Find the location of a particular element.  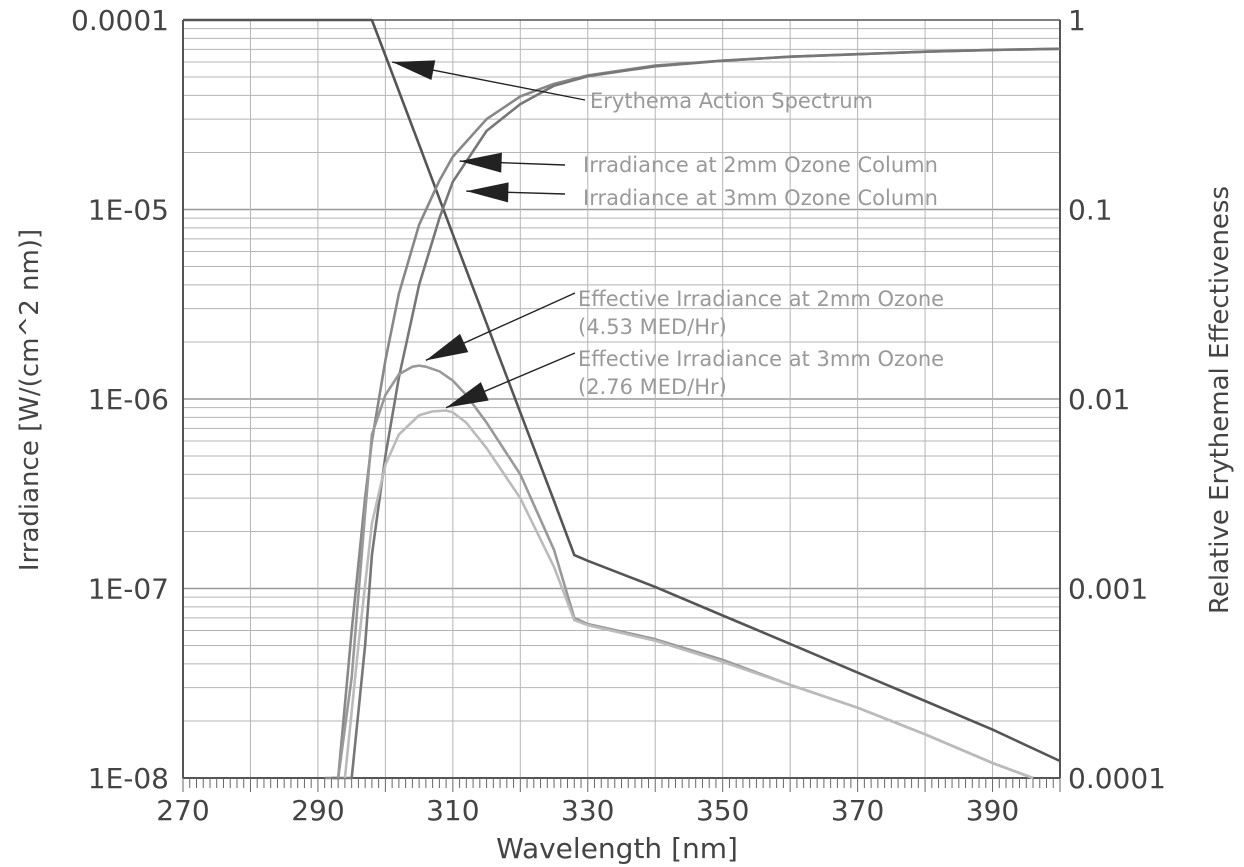

x-tick-label: 350 is located at coordinates (722, 810).